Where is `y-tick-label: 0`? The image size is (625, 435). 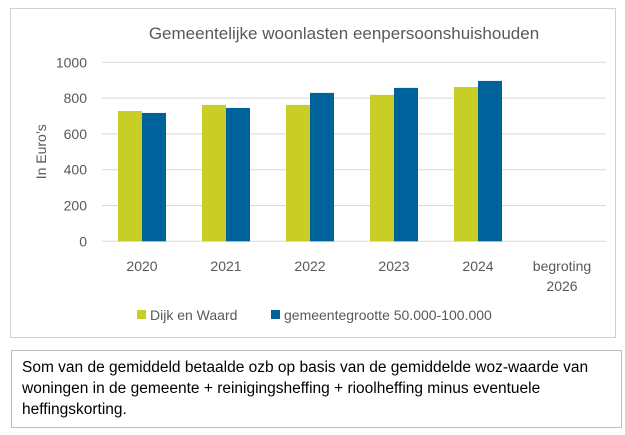 y-tick-label: 0 is located at coordinates (83, 241).